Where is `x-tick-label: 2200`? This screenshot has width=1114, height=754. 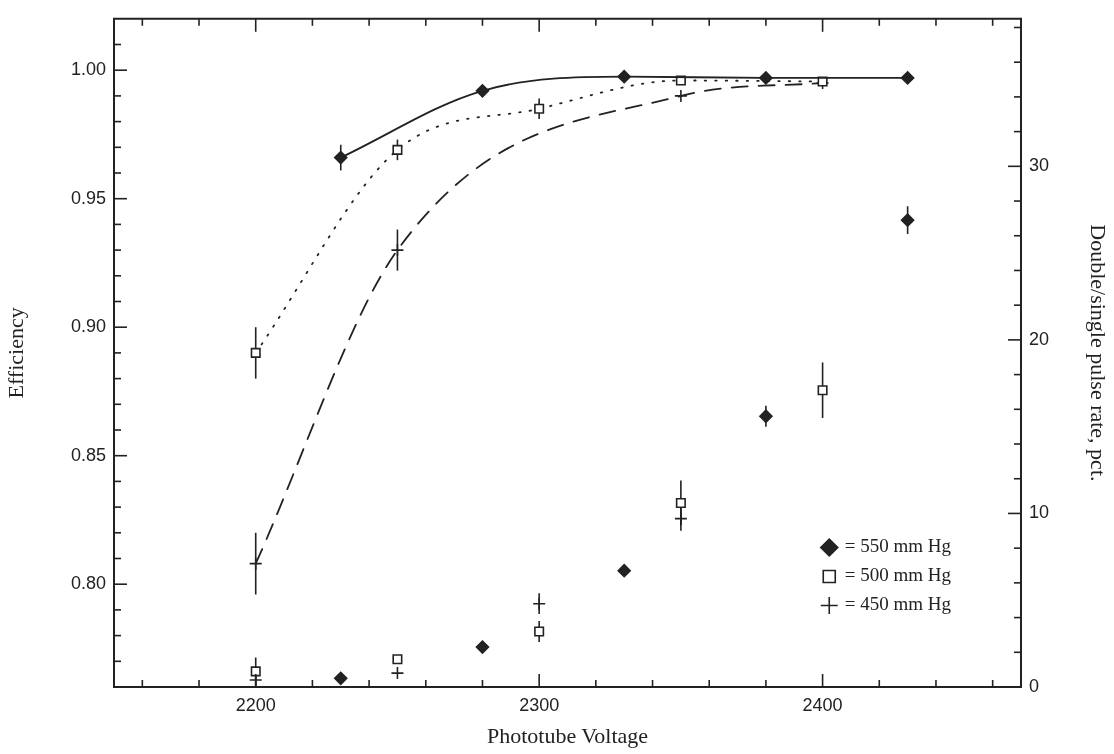
x-tick-label: 2200 is located at coordinates (255, 704).